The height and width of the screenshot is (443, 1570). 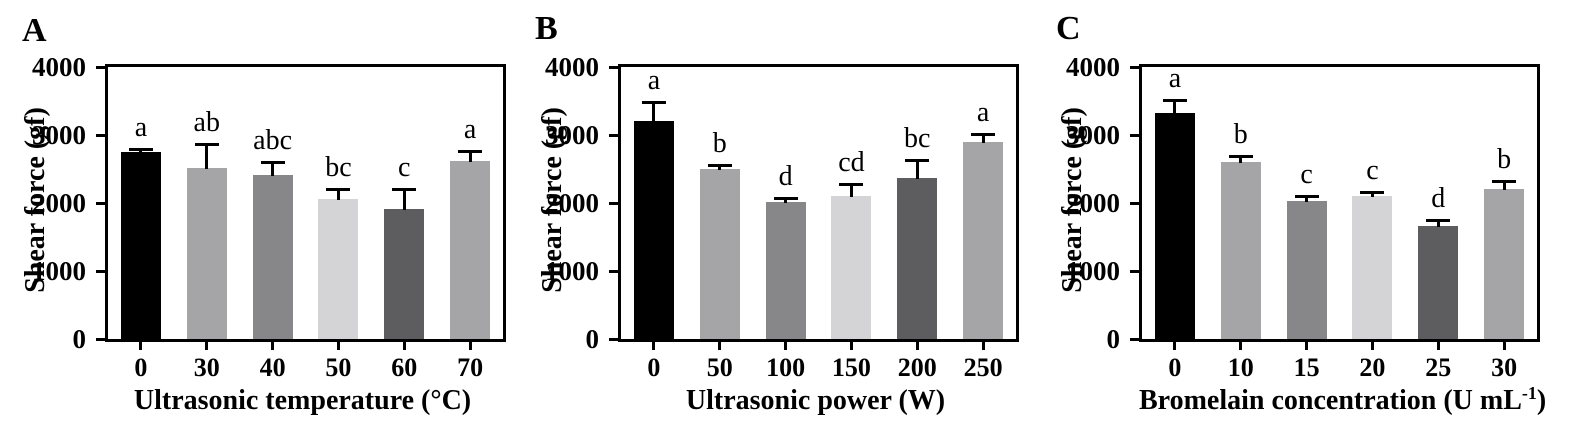 I want to click on significance-letter: d, so click(x=1438, y=198).